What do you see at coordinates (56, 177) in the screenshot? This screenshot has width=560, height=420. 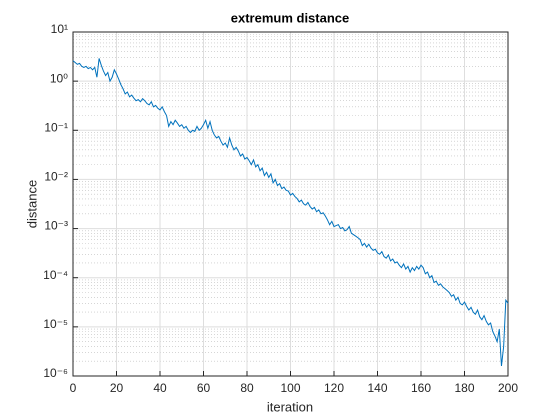 I see `y-tick-label: 10⁻²` at bounding box center [56, 177].